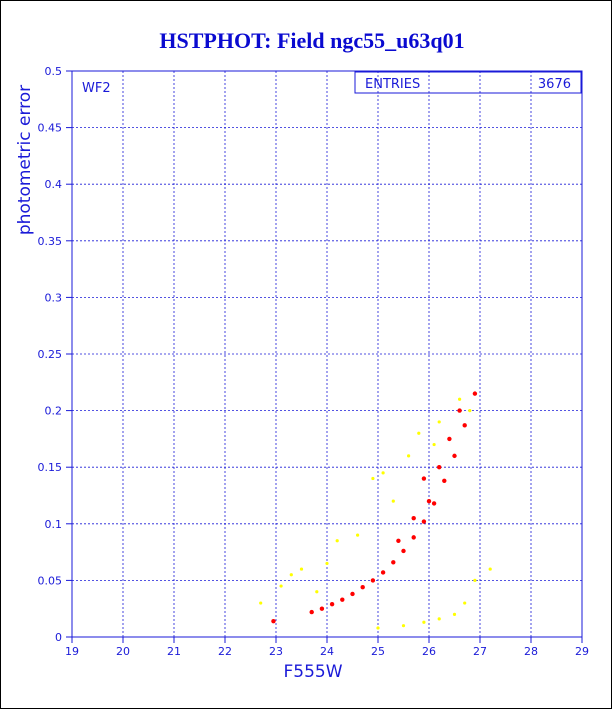  What do you see at coordinates (54, 411) in the screenshot?
I see `y-tick-label: 0.2` at bounding box center [54, 411].